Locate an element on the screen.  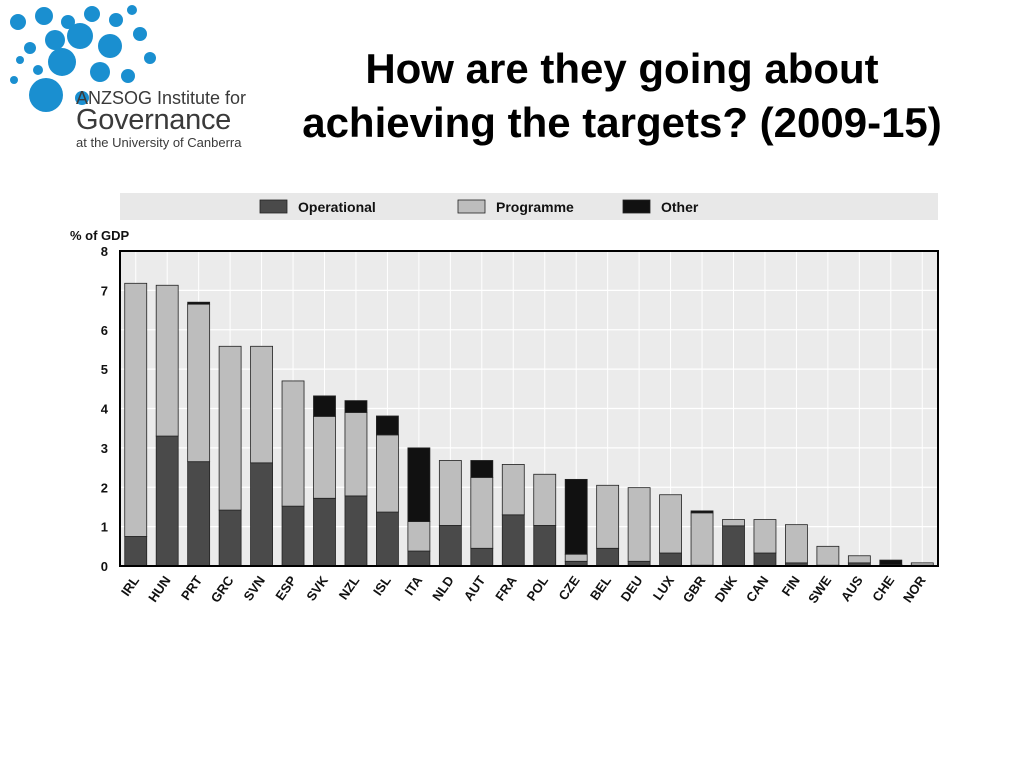
legend-background is located at coordinates (529, 206).